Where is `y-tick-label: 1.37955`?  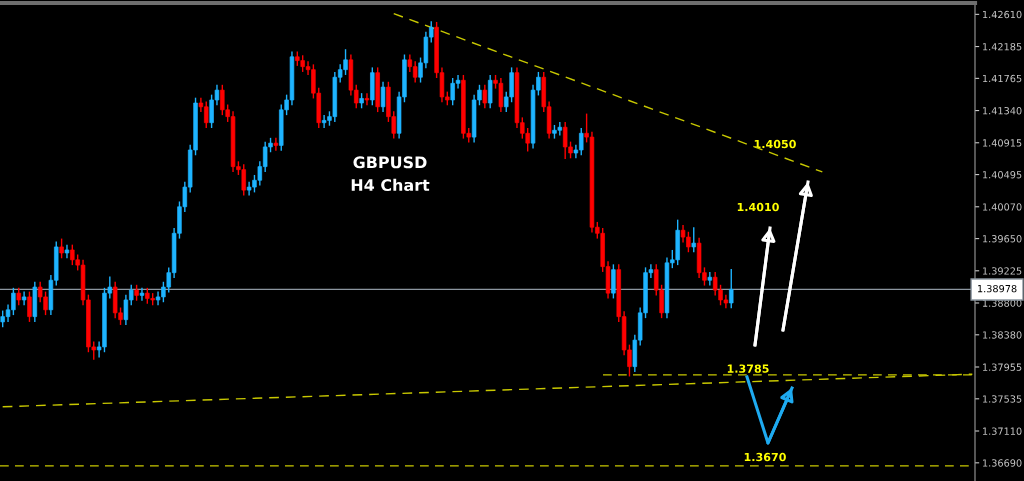 y-tick-label: 1.37955 is located at coordinates (1002, 367).